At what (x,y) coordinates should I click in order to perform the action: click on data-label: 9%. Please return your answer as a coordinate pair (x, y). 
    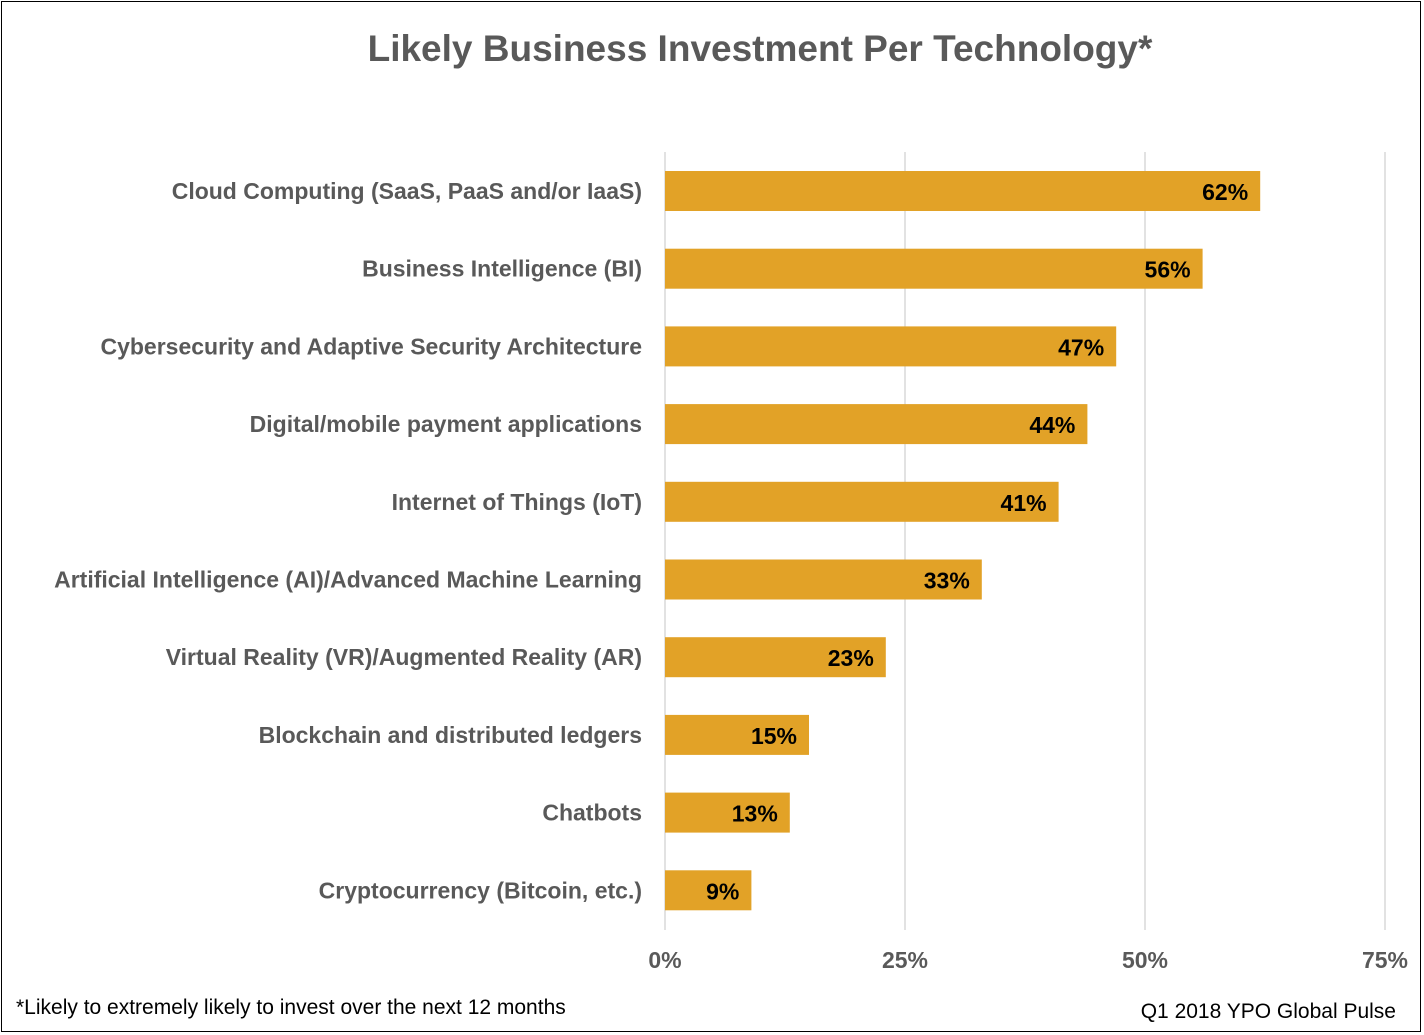
    Looking at the image, I should click on (722, 891).